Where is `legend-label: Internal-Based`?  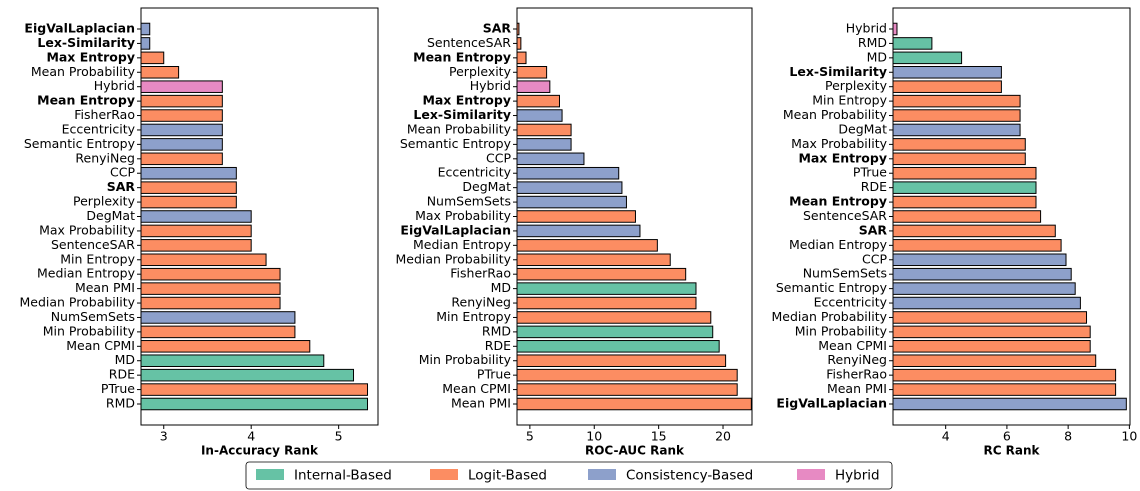 legend-label: Internal-Based is located at coordinates (343, 476).